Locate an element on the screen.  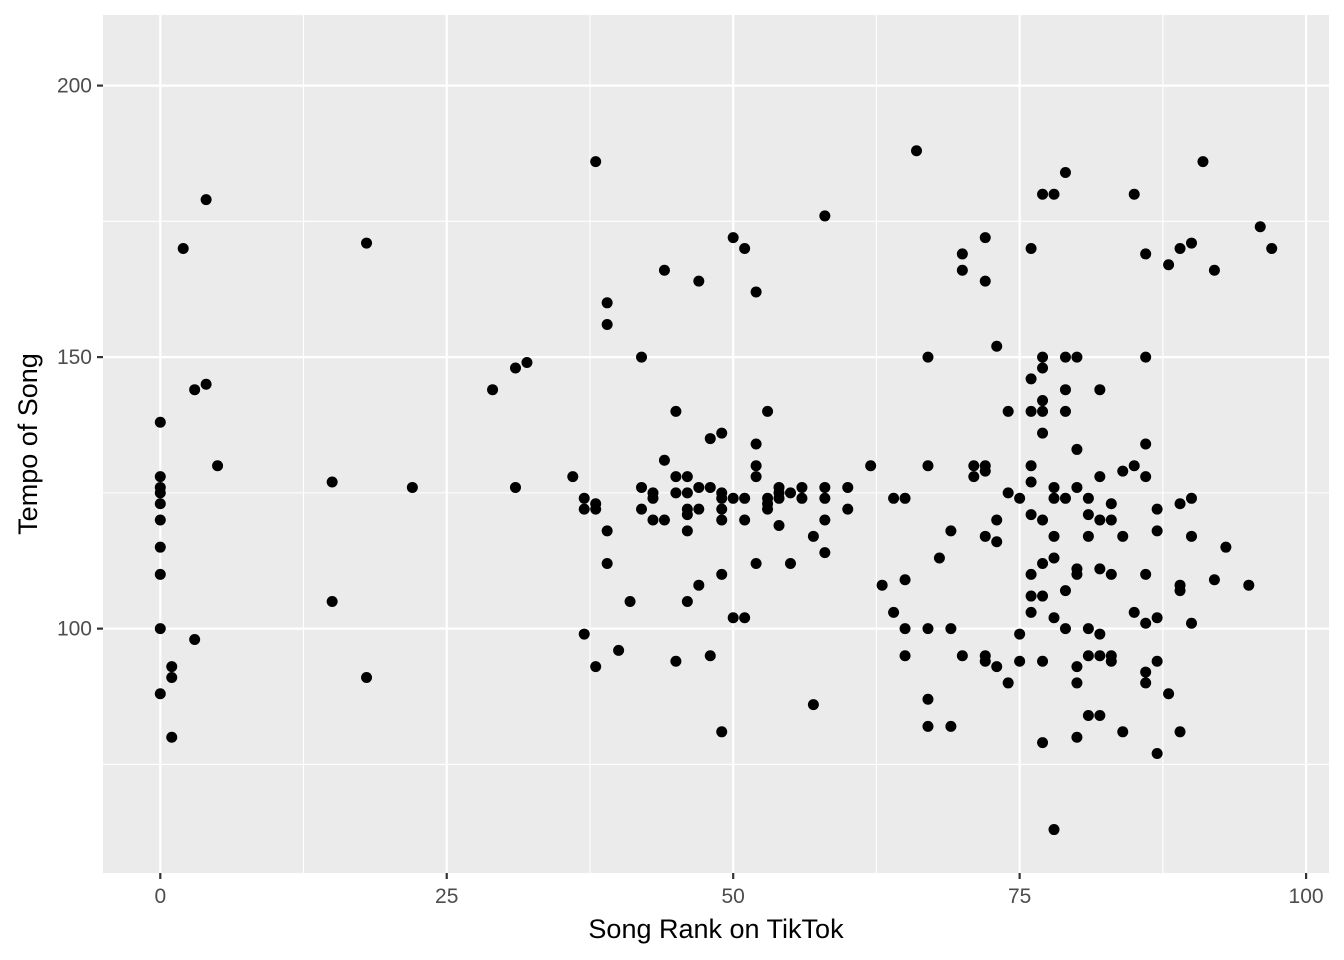
y-axis: 100 150 200 is located at coordinates (80, 358).